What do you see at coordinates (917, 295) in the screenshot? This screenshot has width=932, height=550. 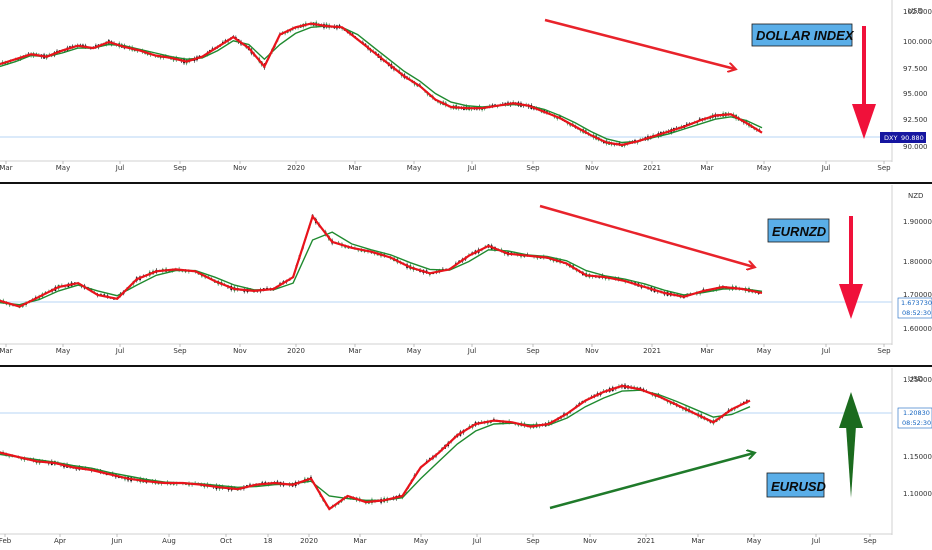 I see `y-tick-label: 1.700000` at bounding box center [917, 295].